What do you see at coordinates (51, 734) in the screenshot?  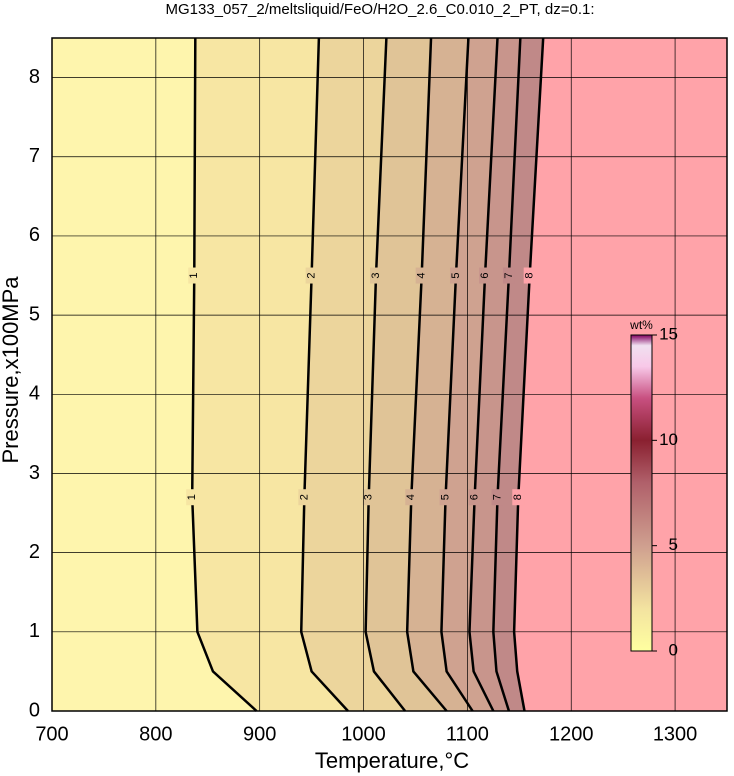 I see `x-tick-label: 700` at bounding box center [51, 734].